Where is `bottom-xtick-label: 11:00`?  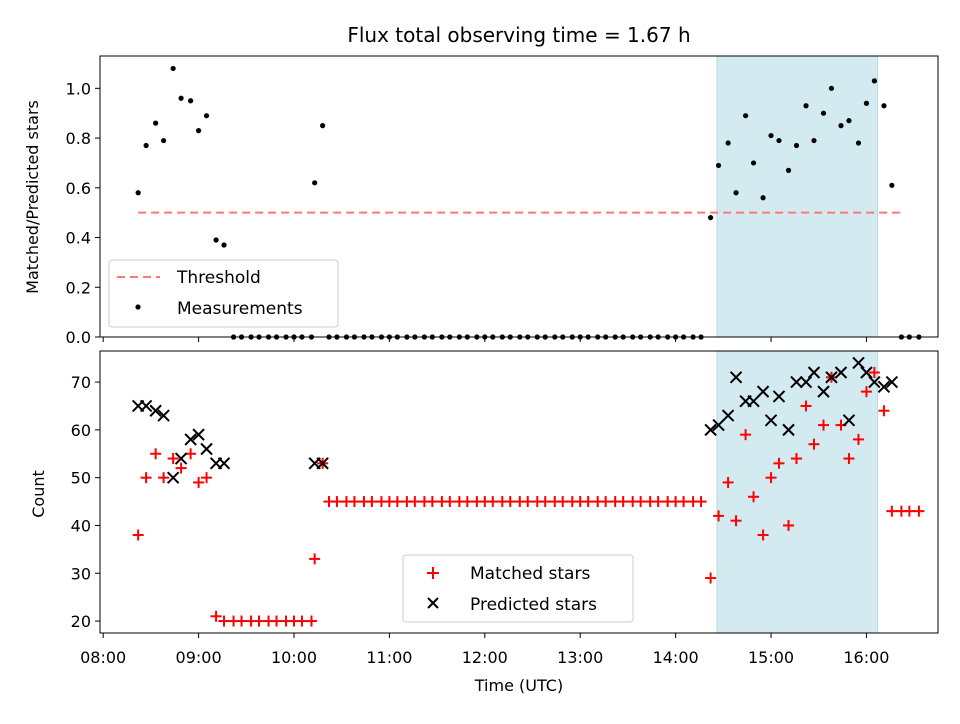 bottom-xtick-label: 11:00 is located at coordinates (389, 657).